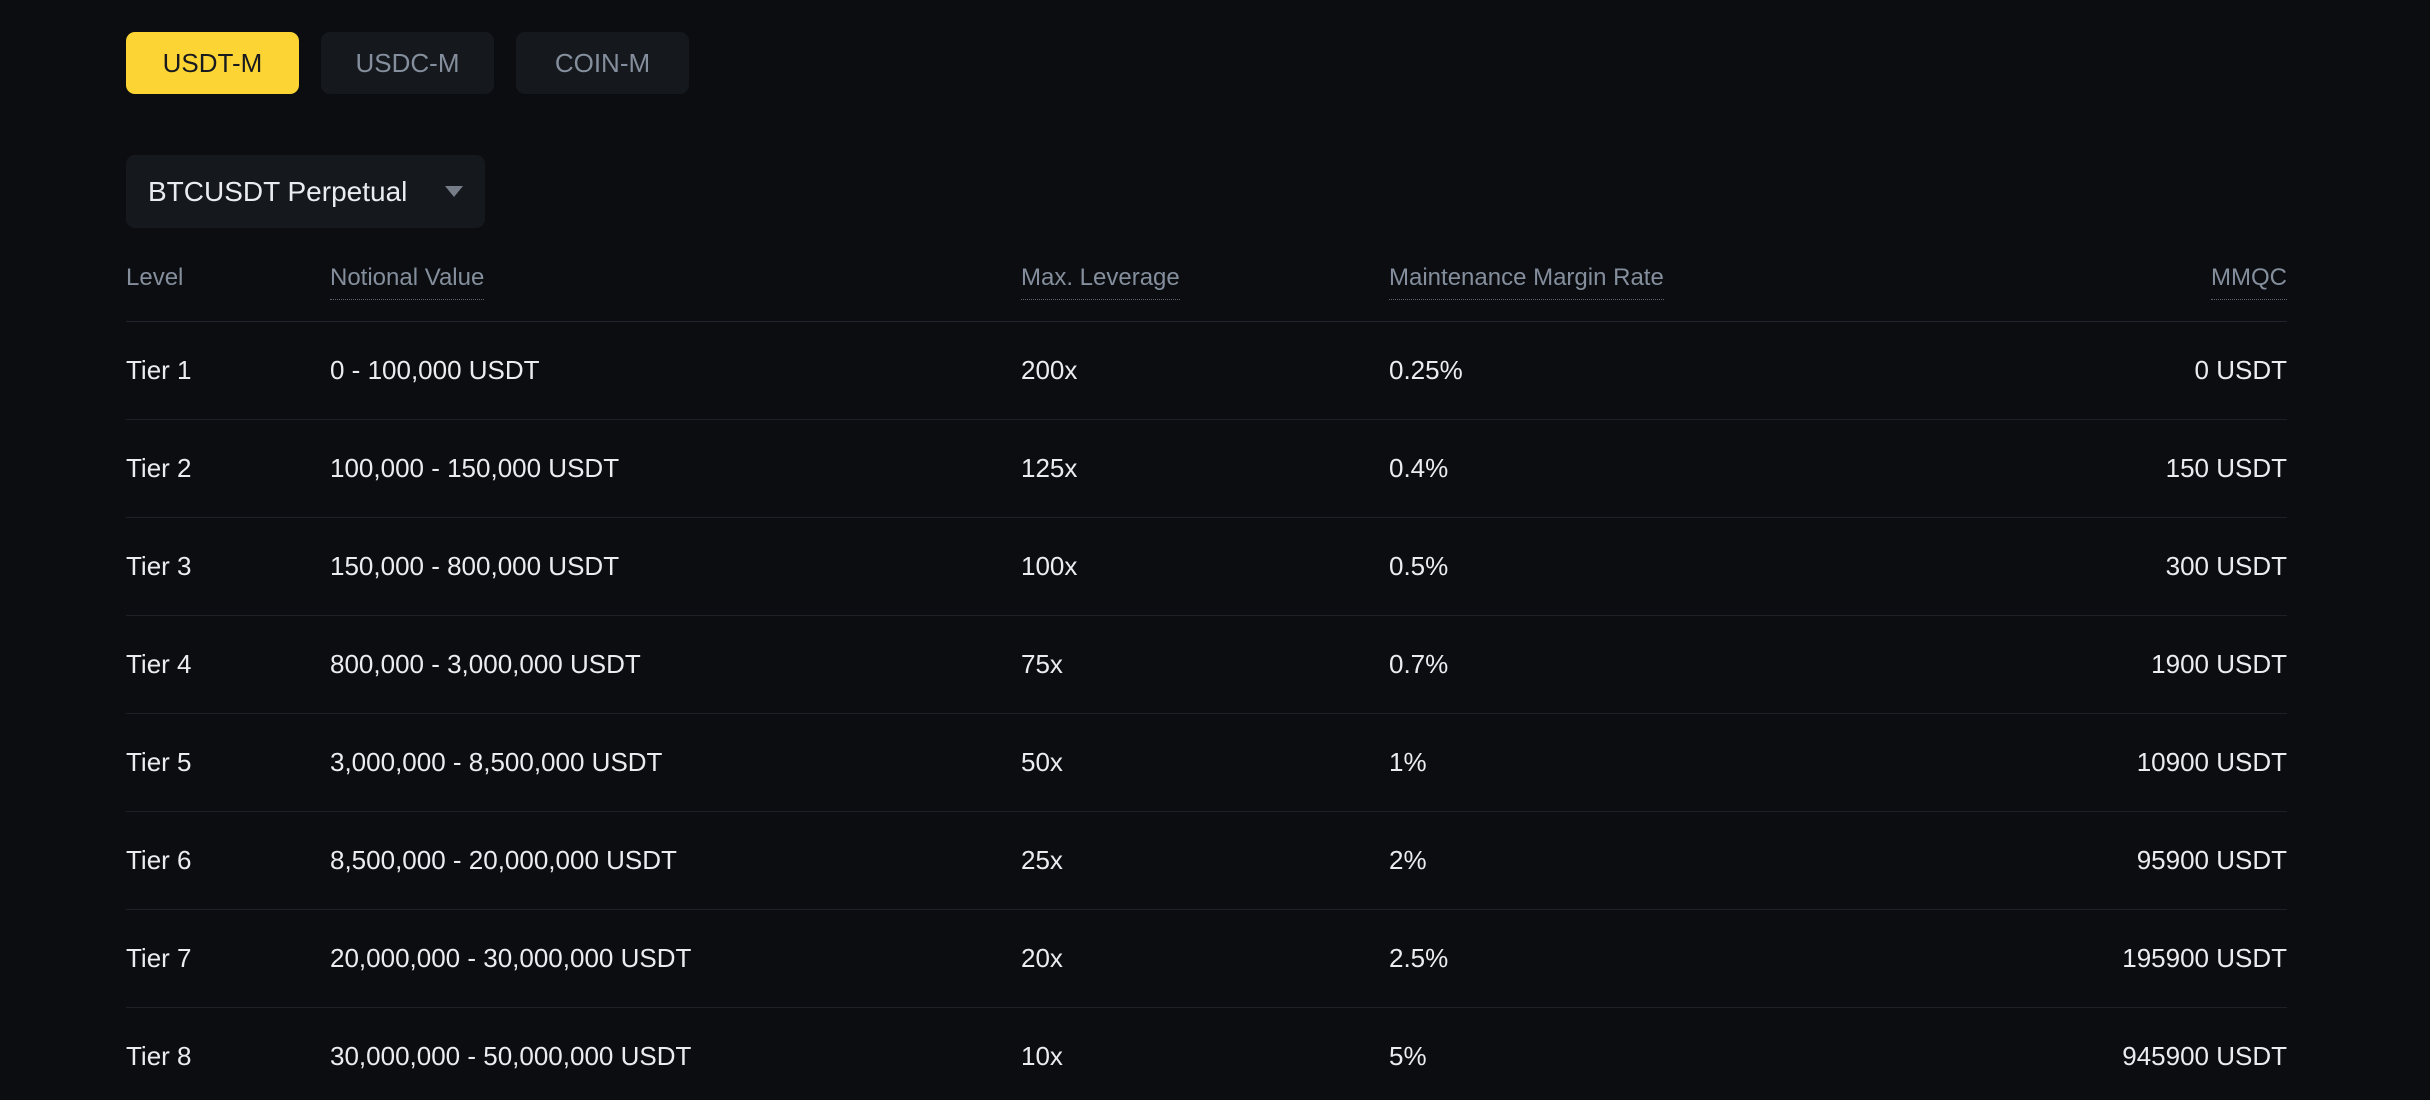 The height and width of the screenshot is (1100, 2430). Describe the element at coordinates (2211, 762) in the screenshot. I see `mmqc-cell: 10900 USDT` at that location.